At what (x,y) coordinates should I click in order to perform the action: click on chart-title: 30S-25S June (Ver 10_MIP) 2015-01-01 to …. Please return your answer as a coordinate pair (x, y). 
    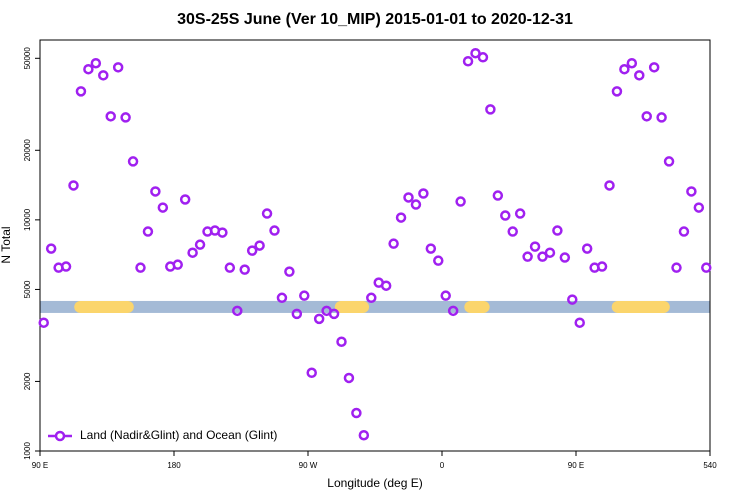
    Looking at the image, I should click on (375, 19).